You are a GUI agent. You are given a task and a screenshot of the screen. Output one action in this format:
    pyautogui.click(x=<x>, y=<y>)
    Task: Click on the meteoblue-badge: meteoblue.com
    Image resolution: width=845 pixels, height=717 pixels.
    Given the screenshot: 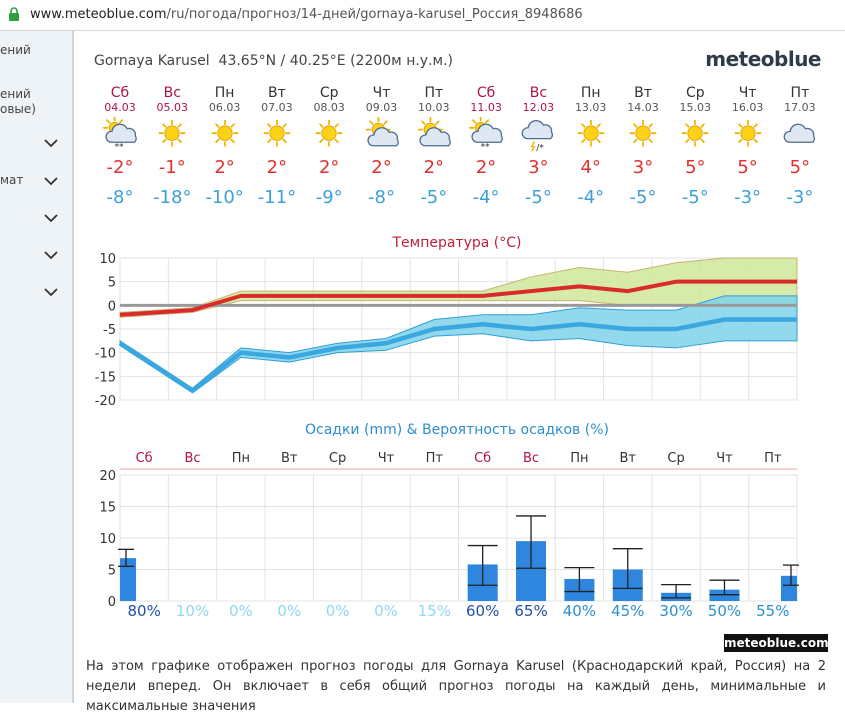 What is the action you would take?
    pyautogui.click(x=776, y=643)
    